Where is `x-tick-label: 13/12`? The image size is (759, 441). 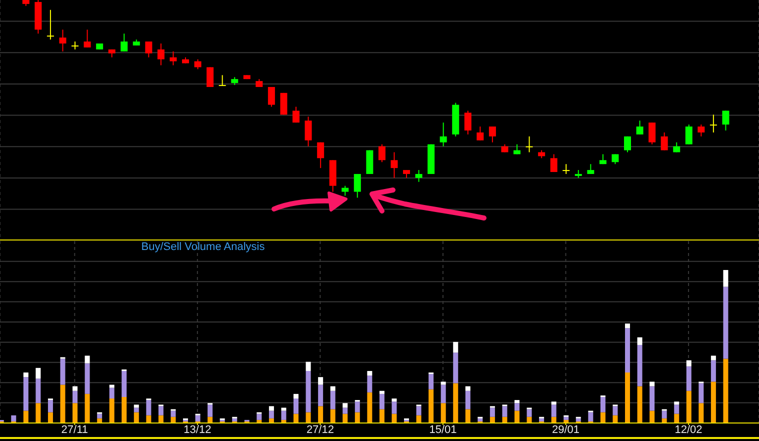 x-tick-label: 13/12 is located at coordinates (198, 430).